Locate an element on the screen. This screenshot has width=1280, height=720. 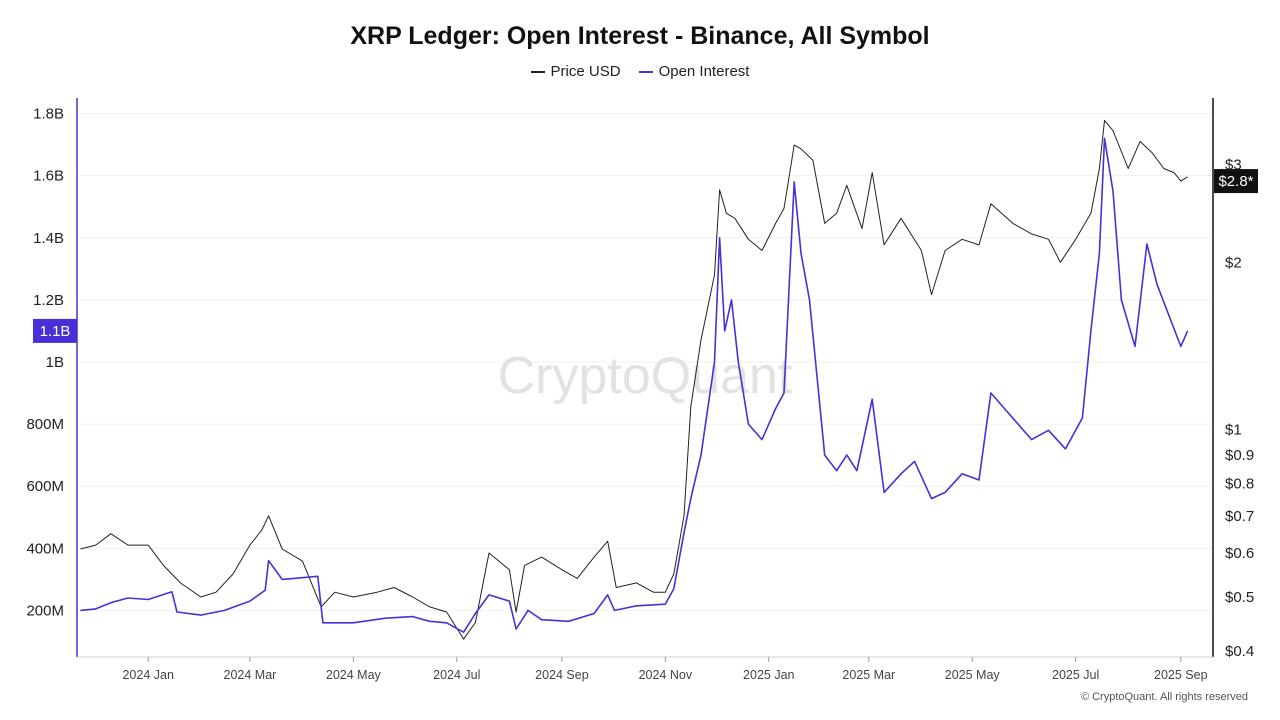
y-right-tick-label: $0.6 is located at coordinates (1239, 553).